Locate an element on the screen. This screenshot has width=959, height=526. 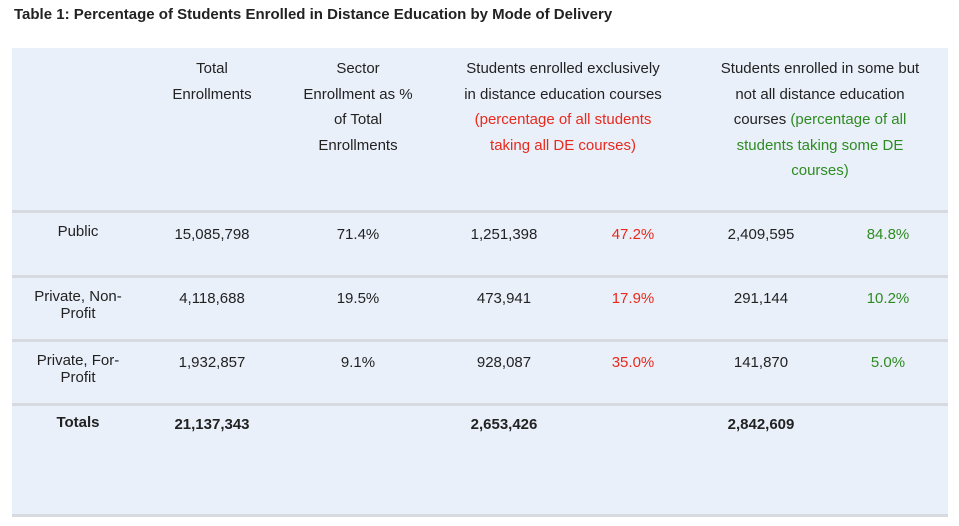
row-label: Public is located at coordinates (78, 231).